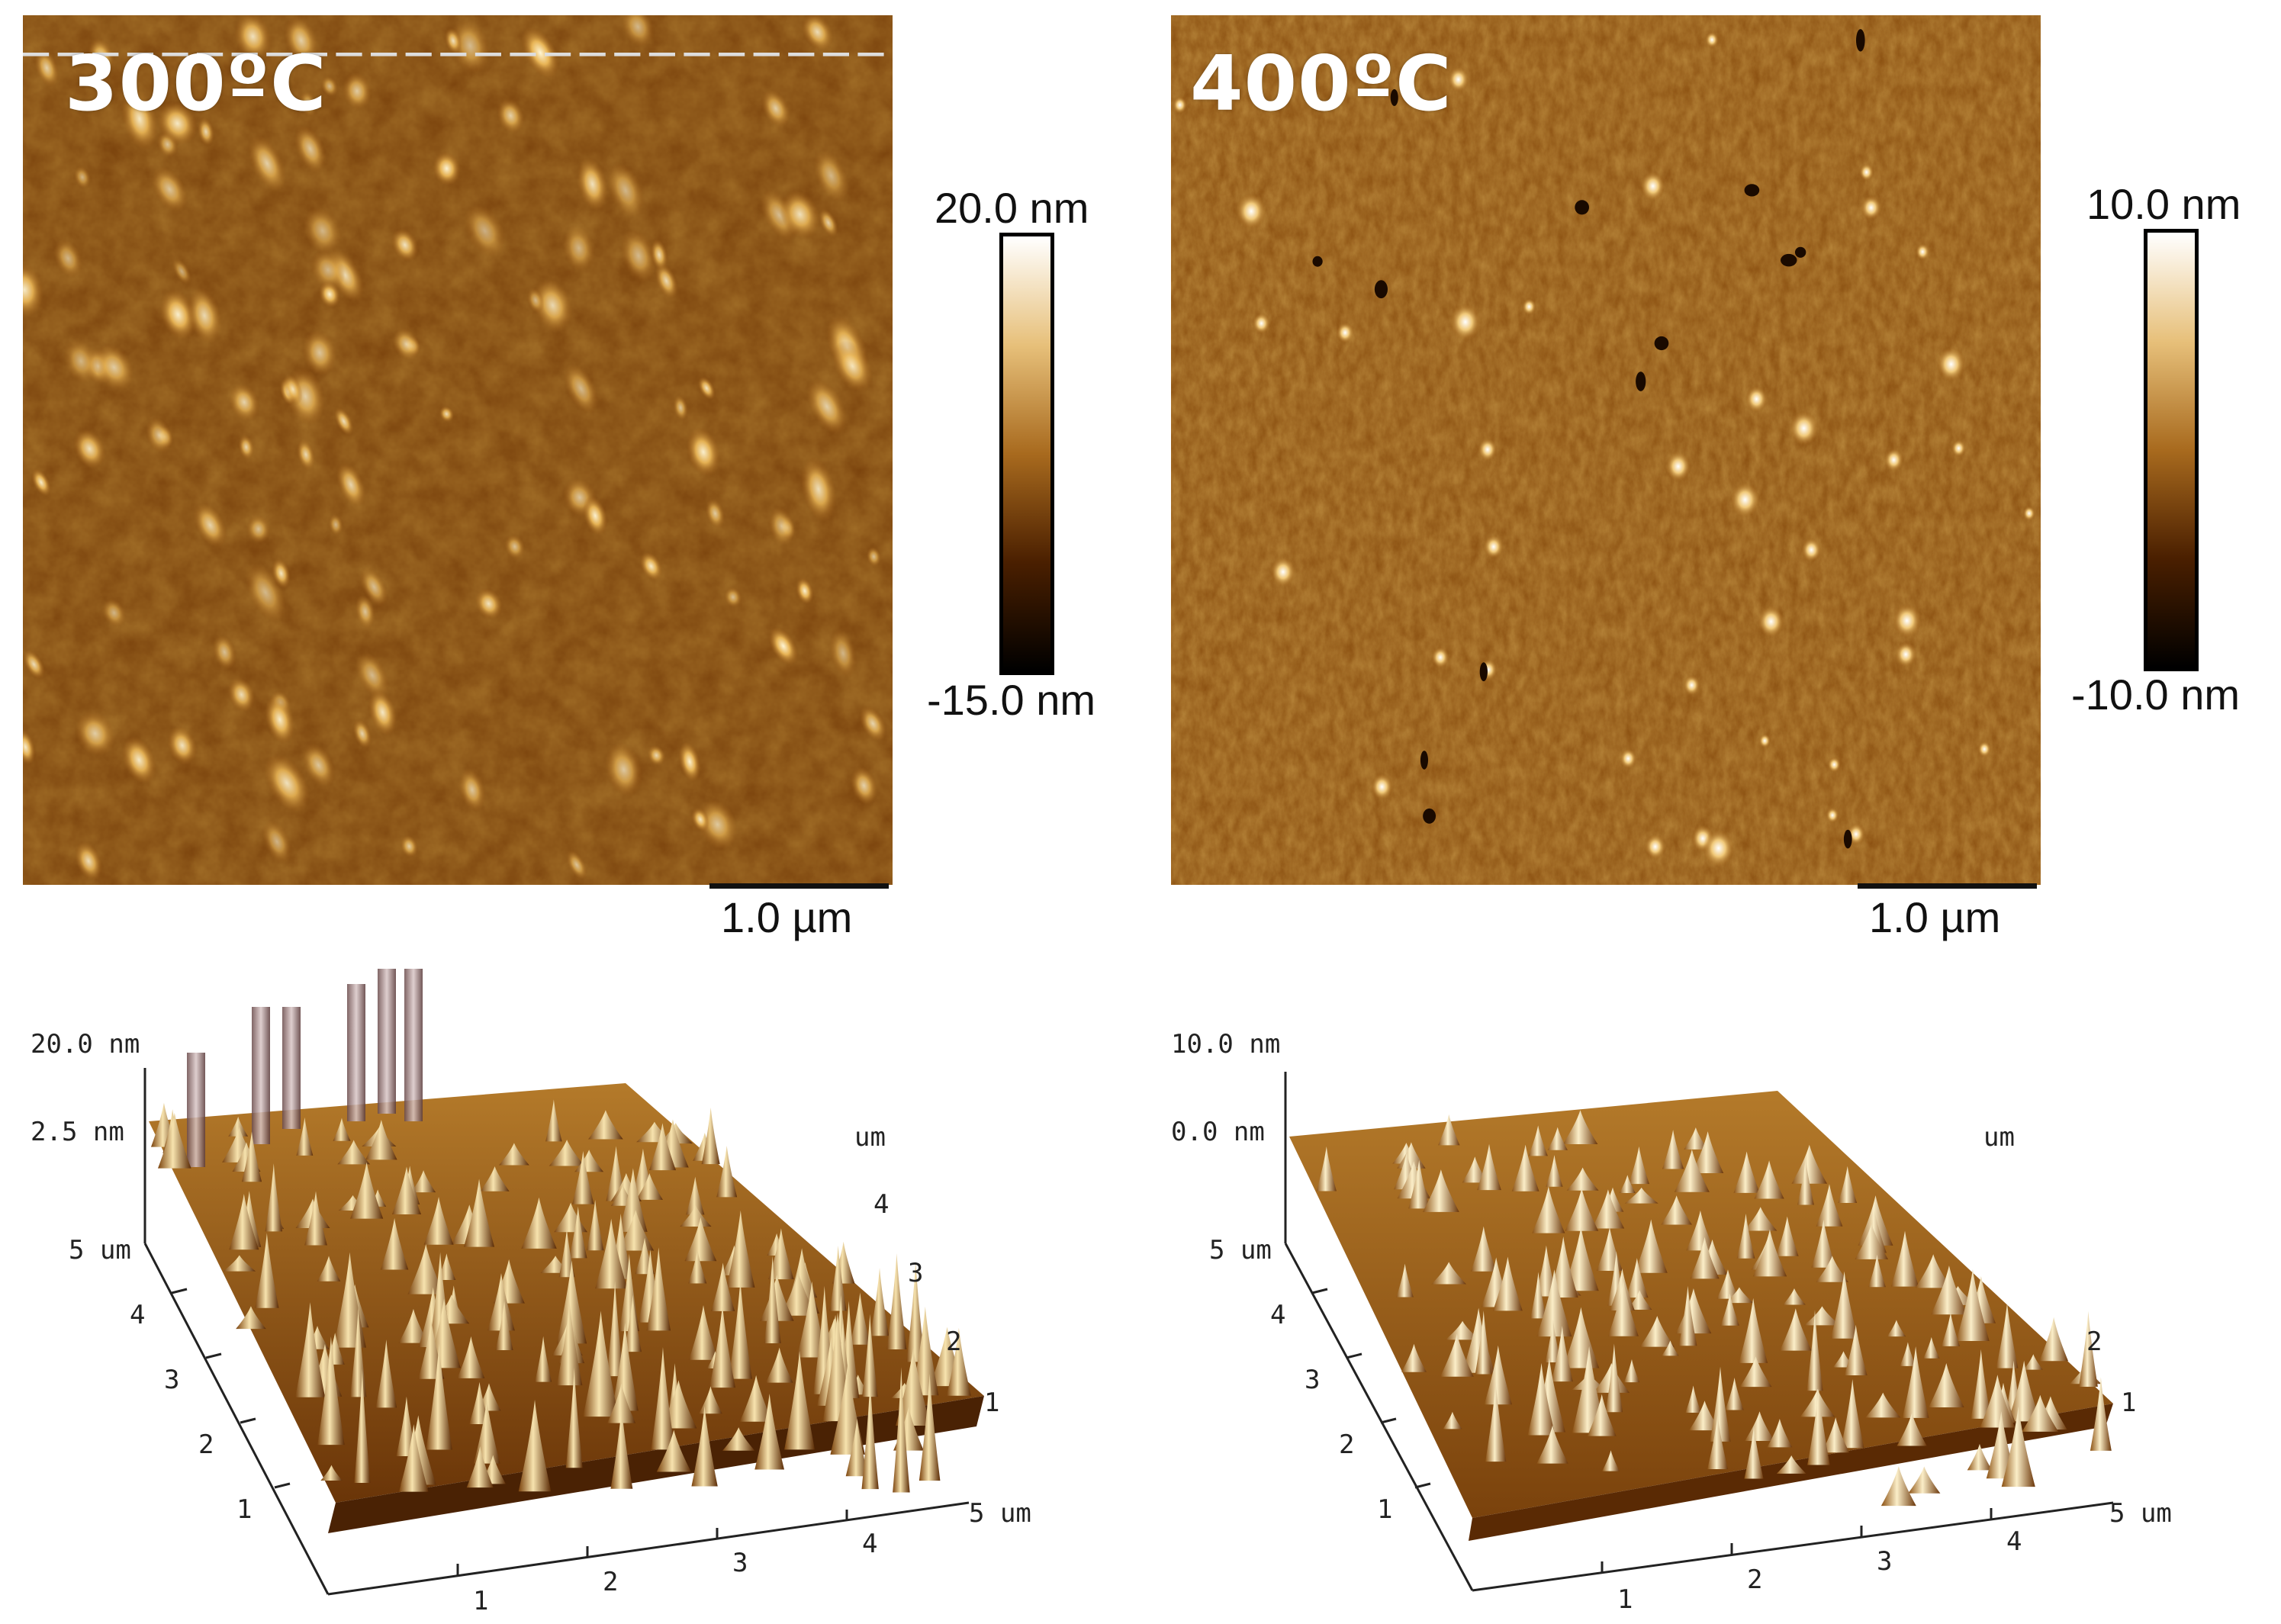  Describe the element at coordinates (881, 1204) in the screenshot. I see `right-tick-4: 4` at that location.